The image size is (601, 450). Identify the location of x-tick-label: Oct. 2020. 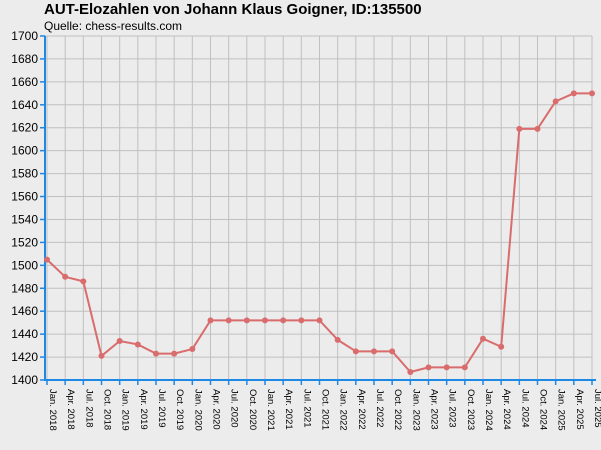
(252, 409).